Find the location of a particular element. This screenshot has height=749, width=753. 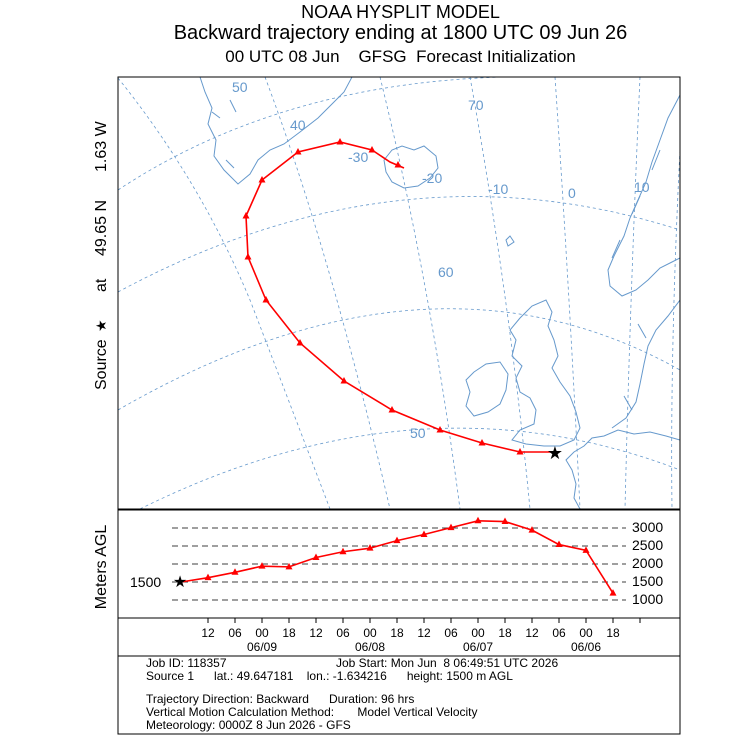

side-label-lon: 1.63 W is located at coordinates (101, 146).